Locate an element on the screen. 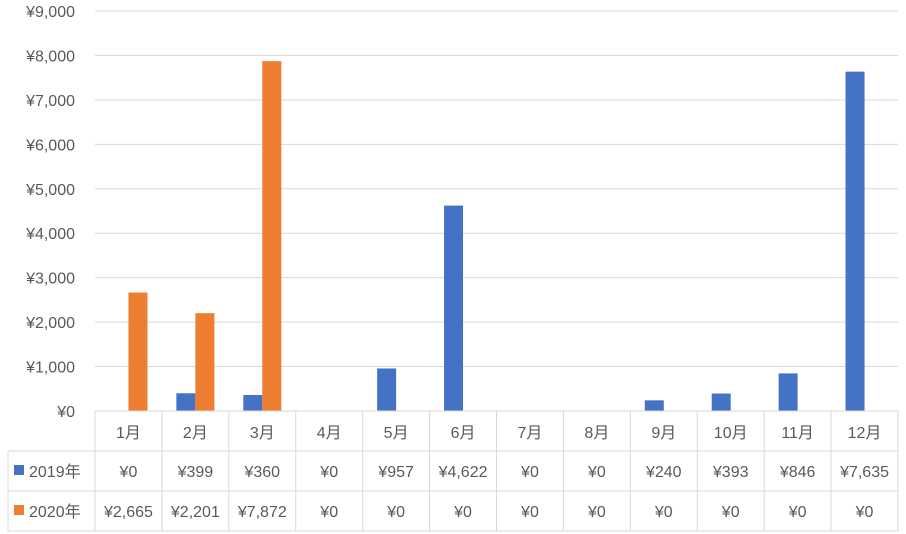 Image resolution: width=906 pixels, height=534 pixels. table-cell-value: ¥399 is located at coordinates (195, 472).